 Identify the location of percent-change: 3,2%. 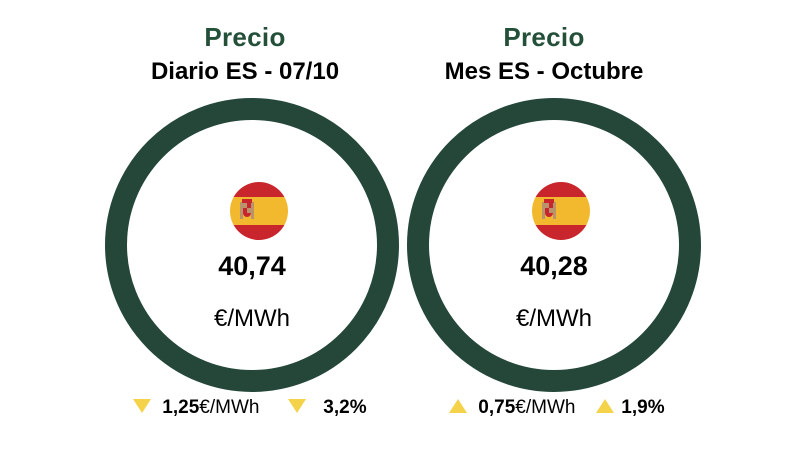
(327, 408).